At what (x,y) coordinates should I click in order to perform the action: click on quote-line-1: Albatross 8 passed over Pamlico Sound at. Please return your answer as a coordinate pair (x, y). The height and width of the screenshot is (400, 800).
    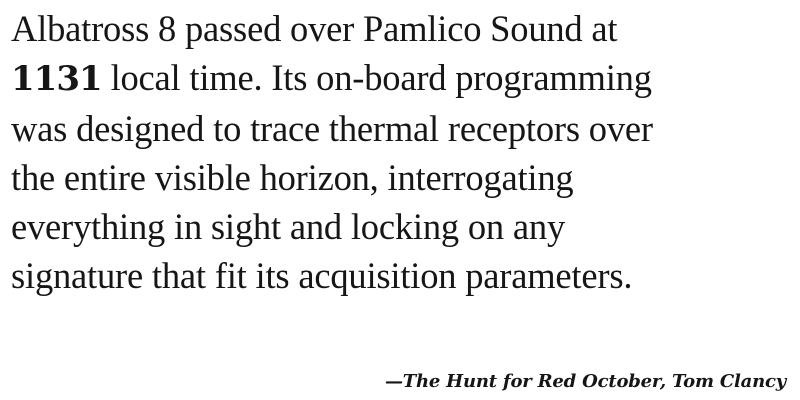
    Looking at the image, I should click on (314, 28).